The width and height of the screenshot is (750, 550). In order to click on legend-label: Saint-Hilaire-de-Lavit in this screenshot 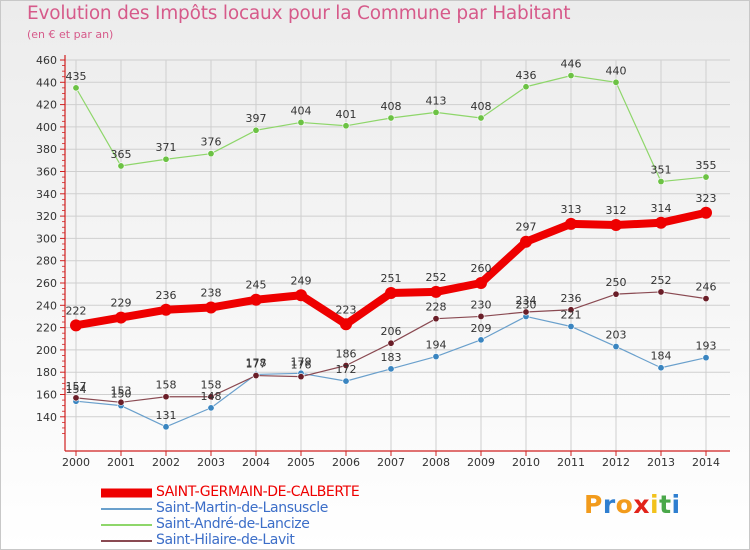, I will do `click(225, 540)`.